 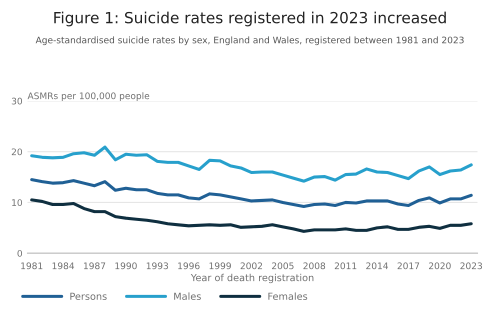 What do you see at coordinates (126, 266) in the screenshot?
I see `x-tick-label: 1990` at bounding box center [126, 266].